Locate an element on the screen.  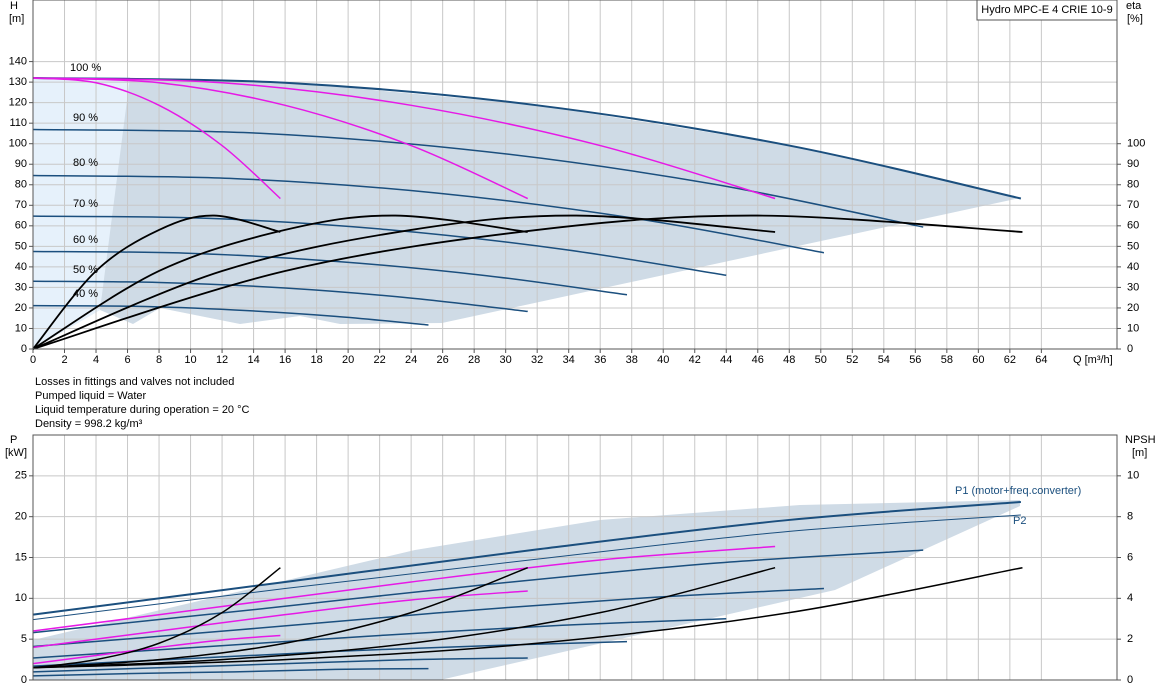
y2-axis-unit: [m] is located at coordinates (1139, 453).